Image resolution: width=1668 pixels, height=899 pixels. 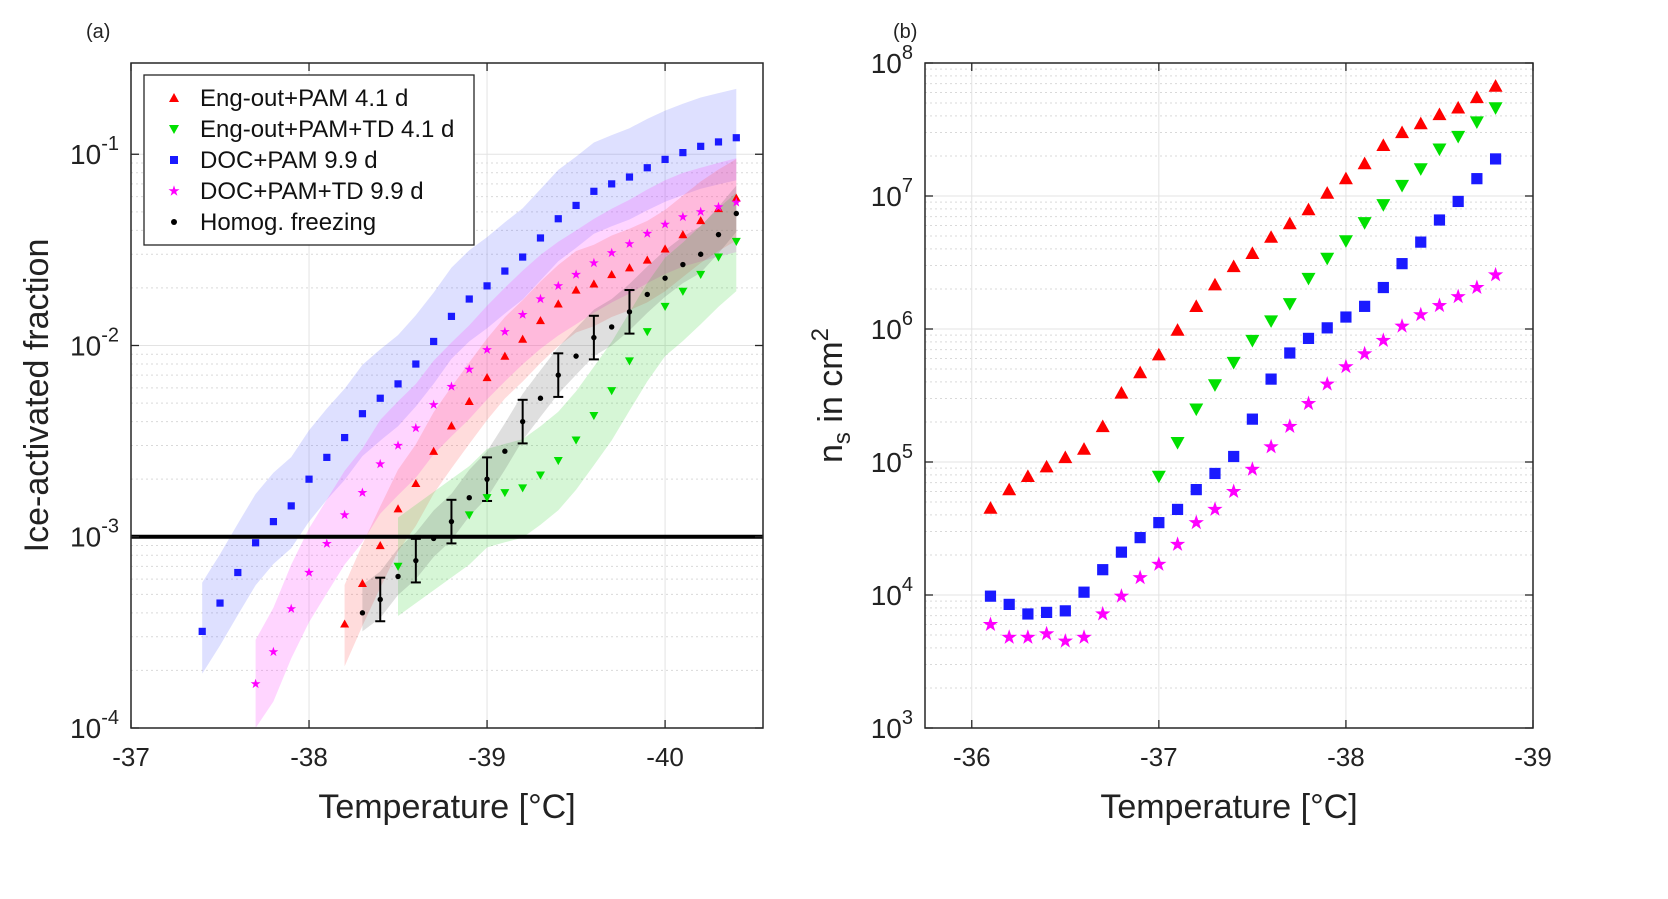 I want to click on legend-entry: DOC+PAM 9.9 d, so click(x=289, y=160).